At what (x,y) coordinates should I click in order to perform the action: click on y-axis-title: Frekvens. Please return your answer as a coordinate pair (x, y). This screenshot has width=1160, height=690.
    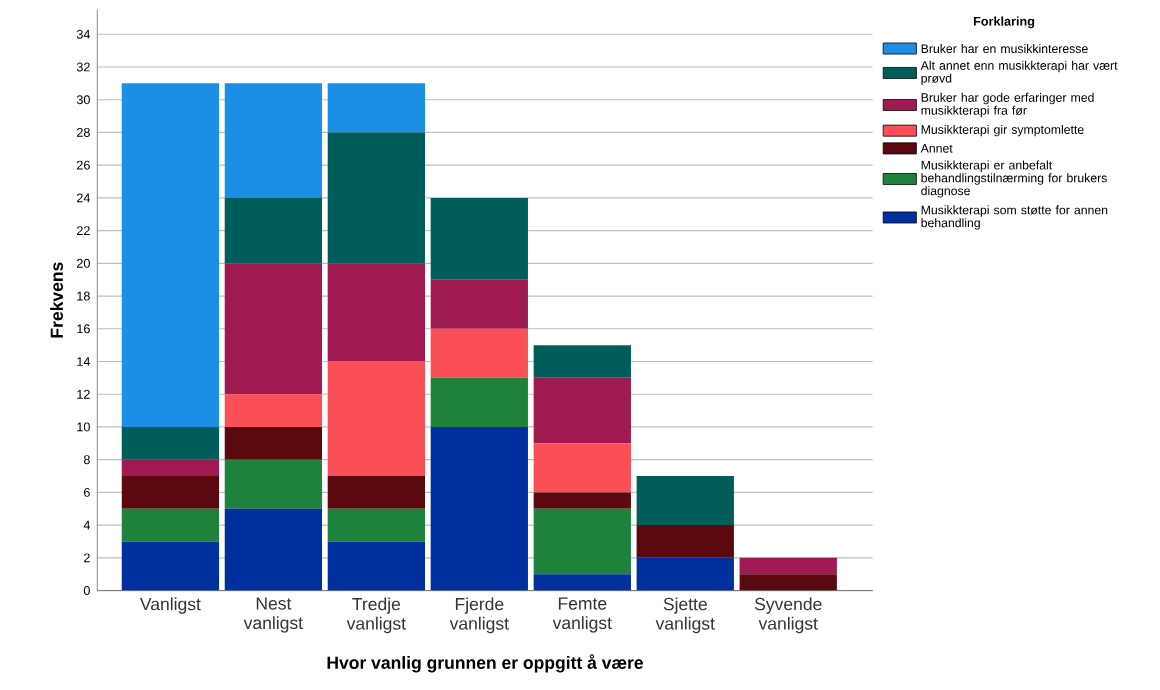
    Looking at the image, I should click on (56, 300).